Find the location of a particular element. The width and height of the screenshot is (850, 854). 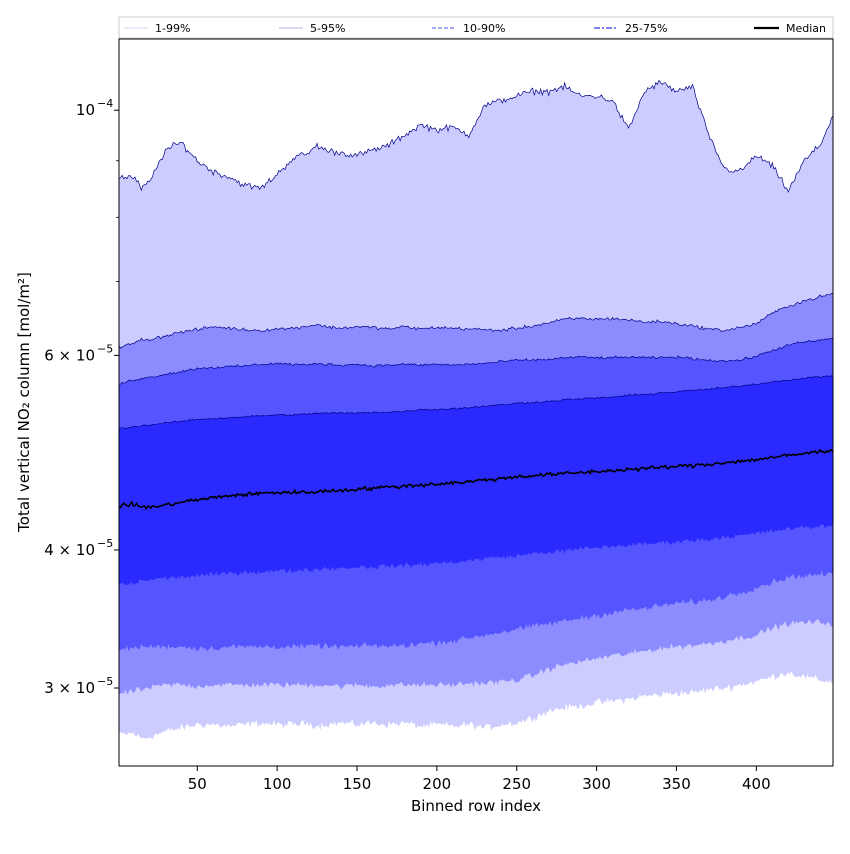

median-series is located at coordinates (476, 479).